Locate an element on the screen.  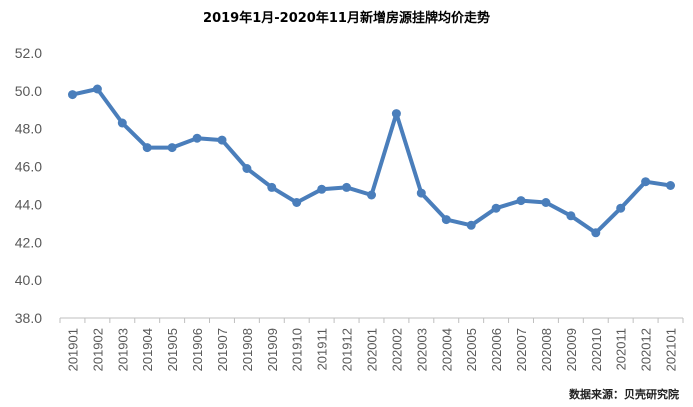
x-tick-label: 202012 is located at coordinates (646, 349).